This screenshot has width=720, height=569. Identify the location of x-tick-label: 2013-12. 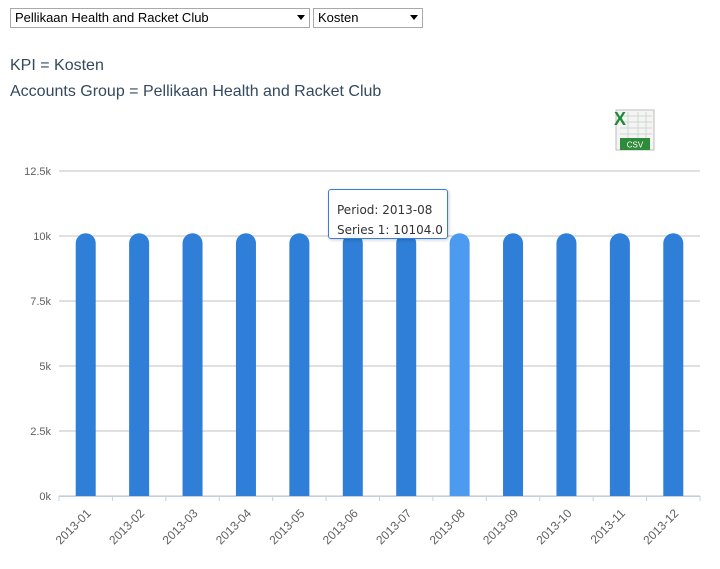
(660, 526).